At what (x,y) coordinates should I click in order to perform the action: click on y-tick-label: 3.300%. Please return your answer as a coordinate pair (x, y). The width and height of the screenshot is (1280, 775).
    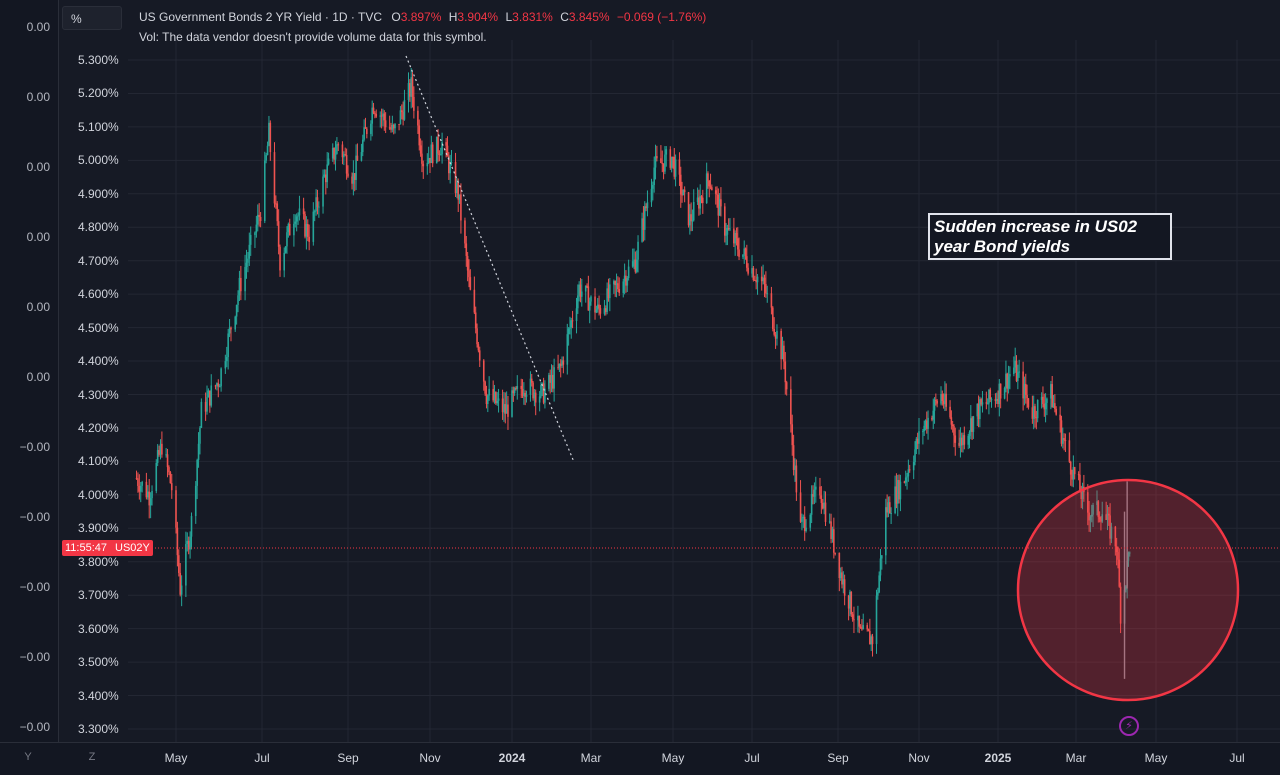
    Looking at the image, I should click on (98, 729).